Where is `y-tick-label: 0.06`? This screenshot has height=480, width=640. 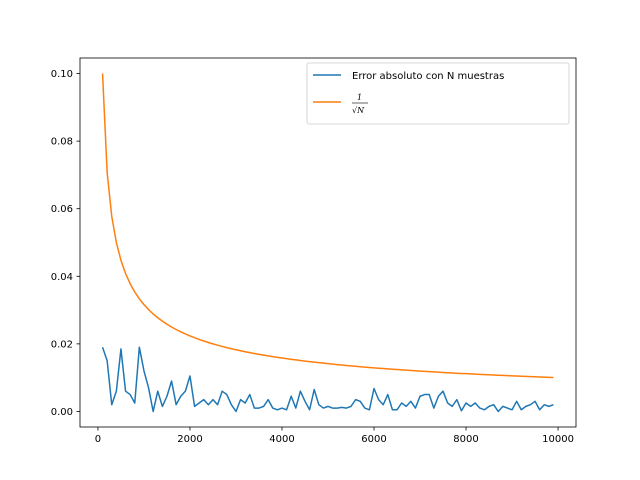 y-tick-label: 0.06 is located at coordinates (62, 209).